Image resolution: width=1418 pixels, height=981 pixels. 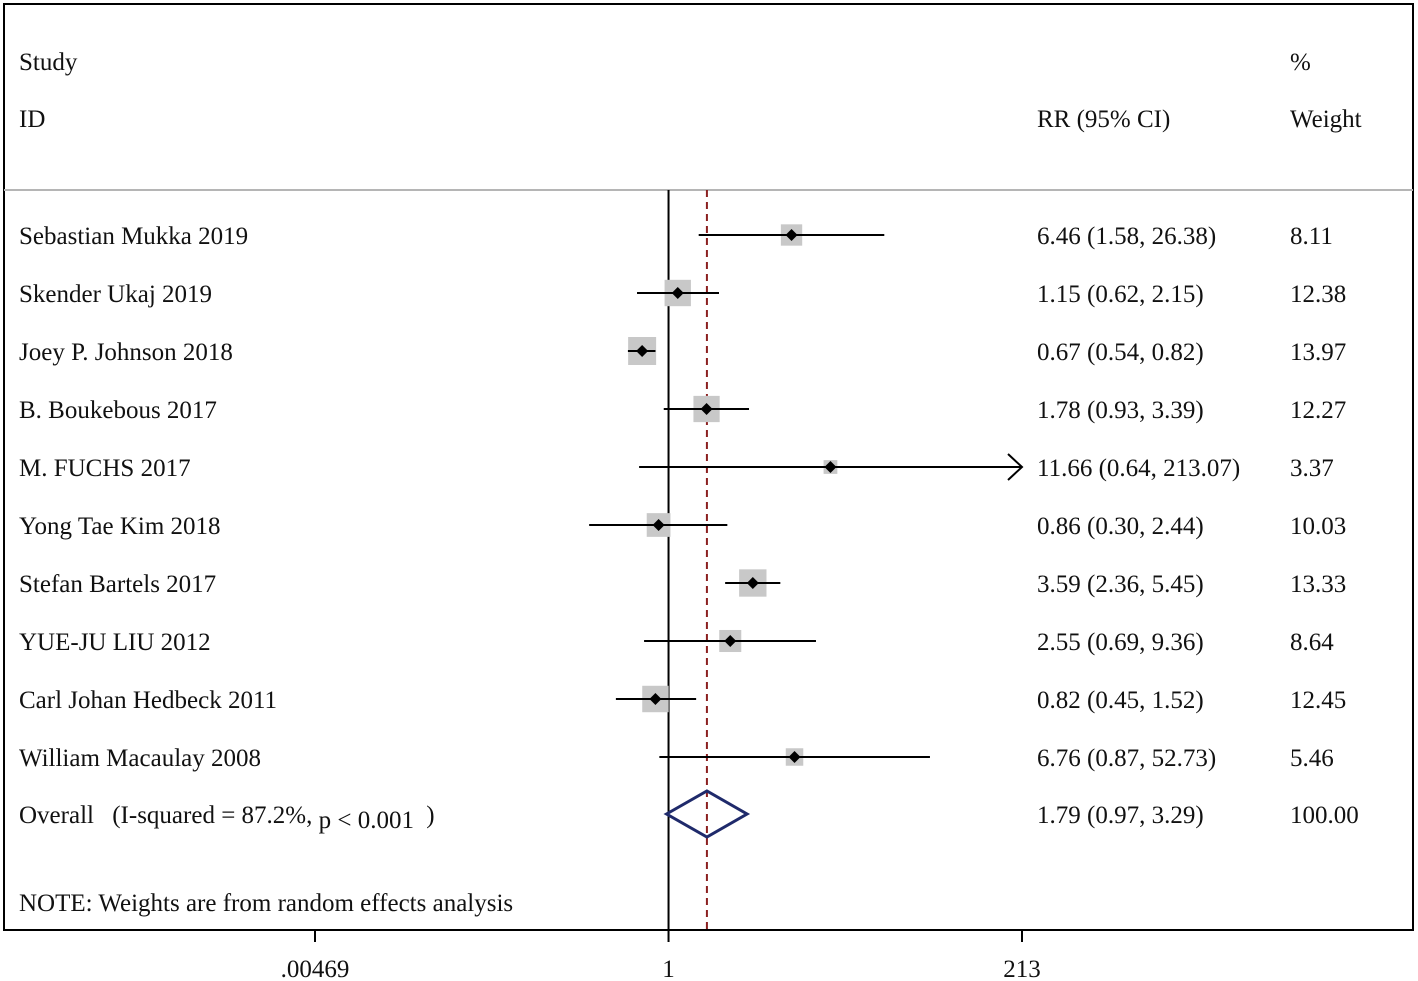 I want to click on study-ci-text: 6.76 (0.87, 52.73), so click(x=1126, y=758).